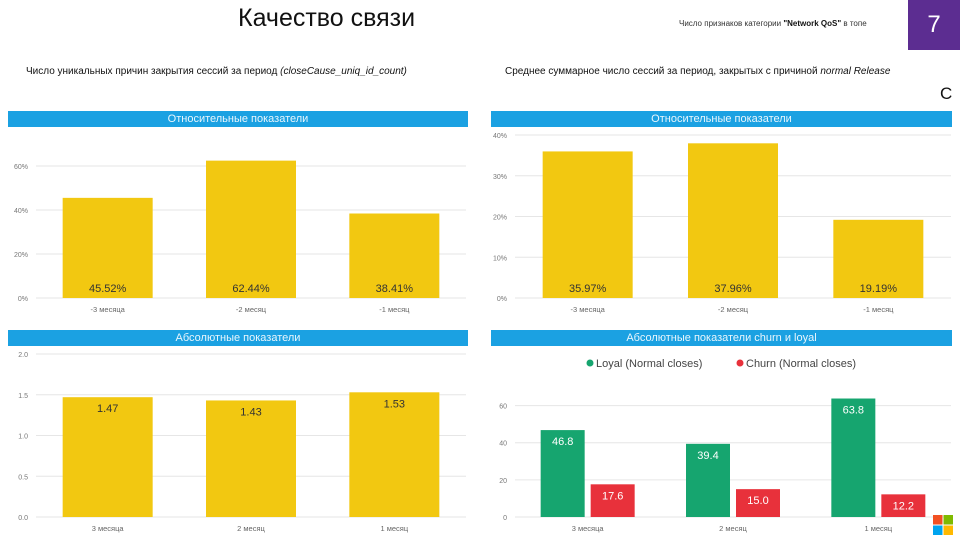 The height and width of the screenshot is (540, 960). I want to click on chart3-legend-label: Loyal (Normal closes), so click(649, 364).